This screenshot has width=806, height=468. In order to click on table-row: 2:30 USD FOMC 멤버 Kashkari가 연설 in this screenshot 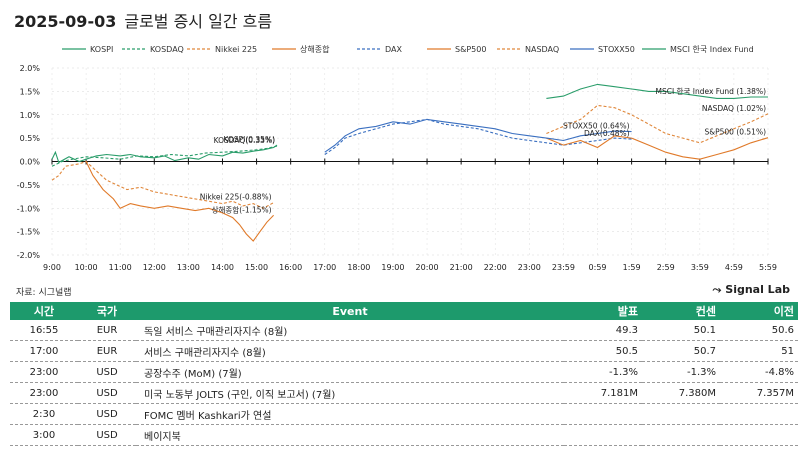, I will do `click(404, 414)`.